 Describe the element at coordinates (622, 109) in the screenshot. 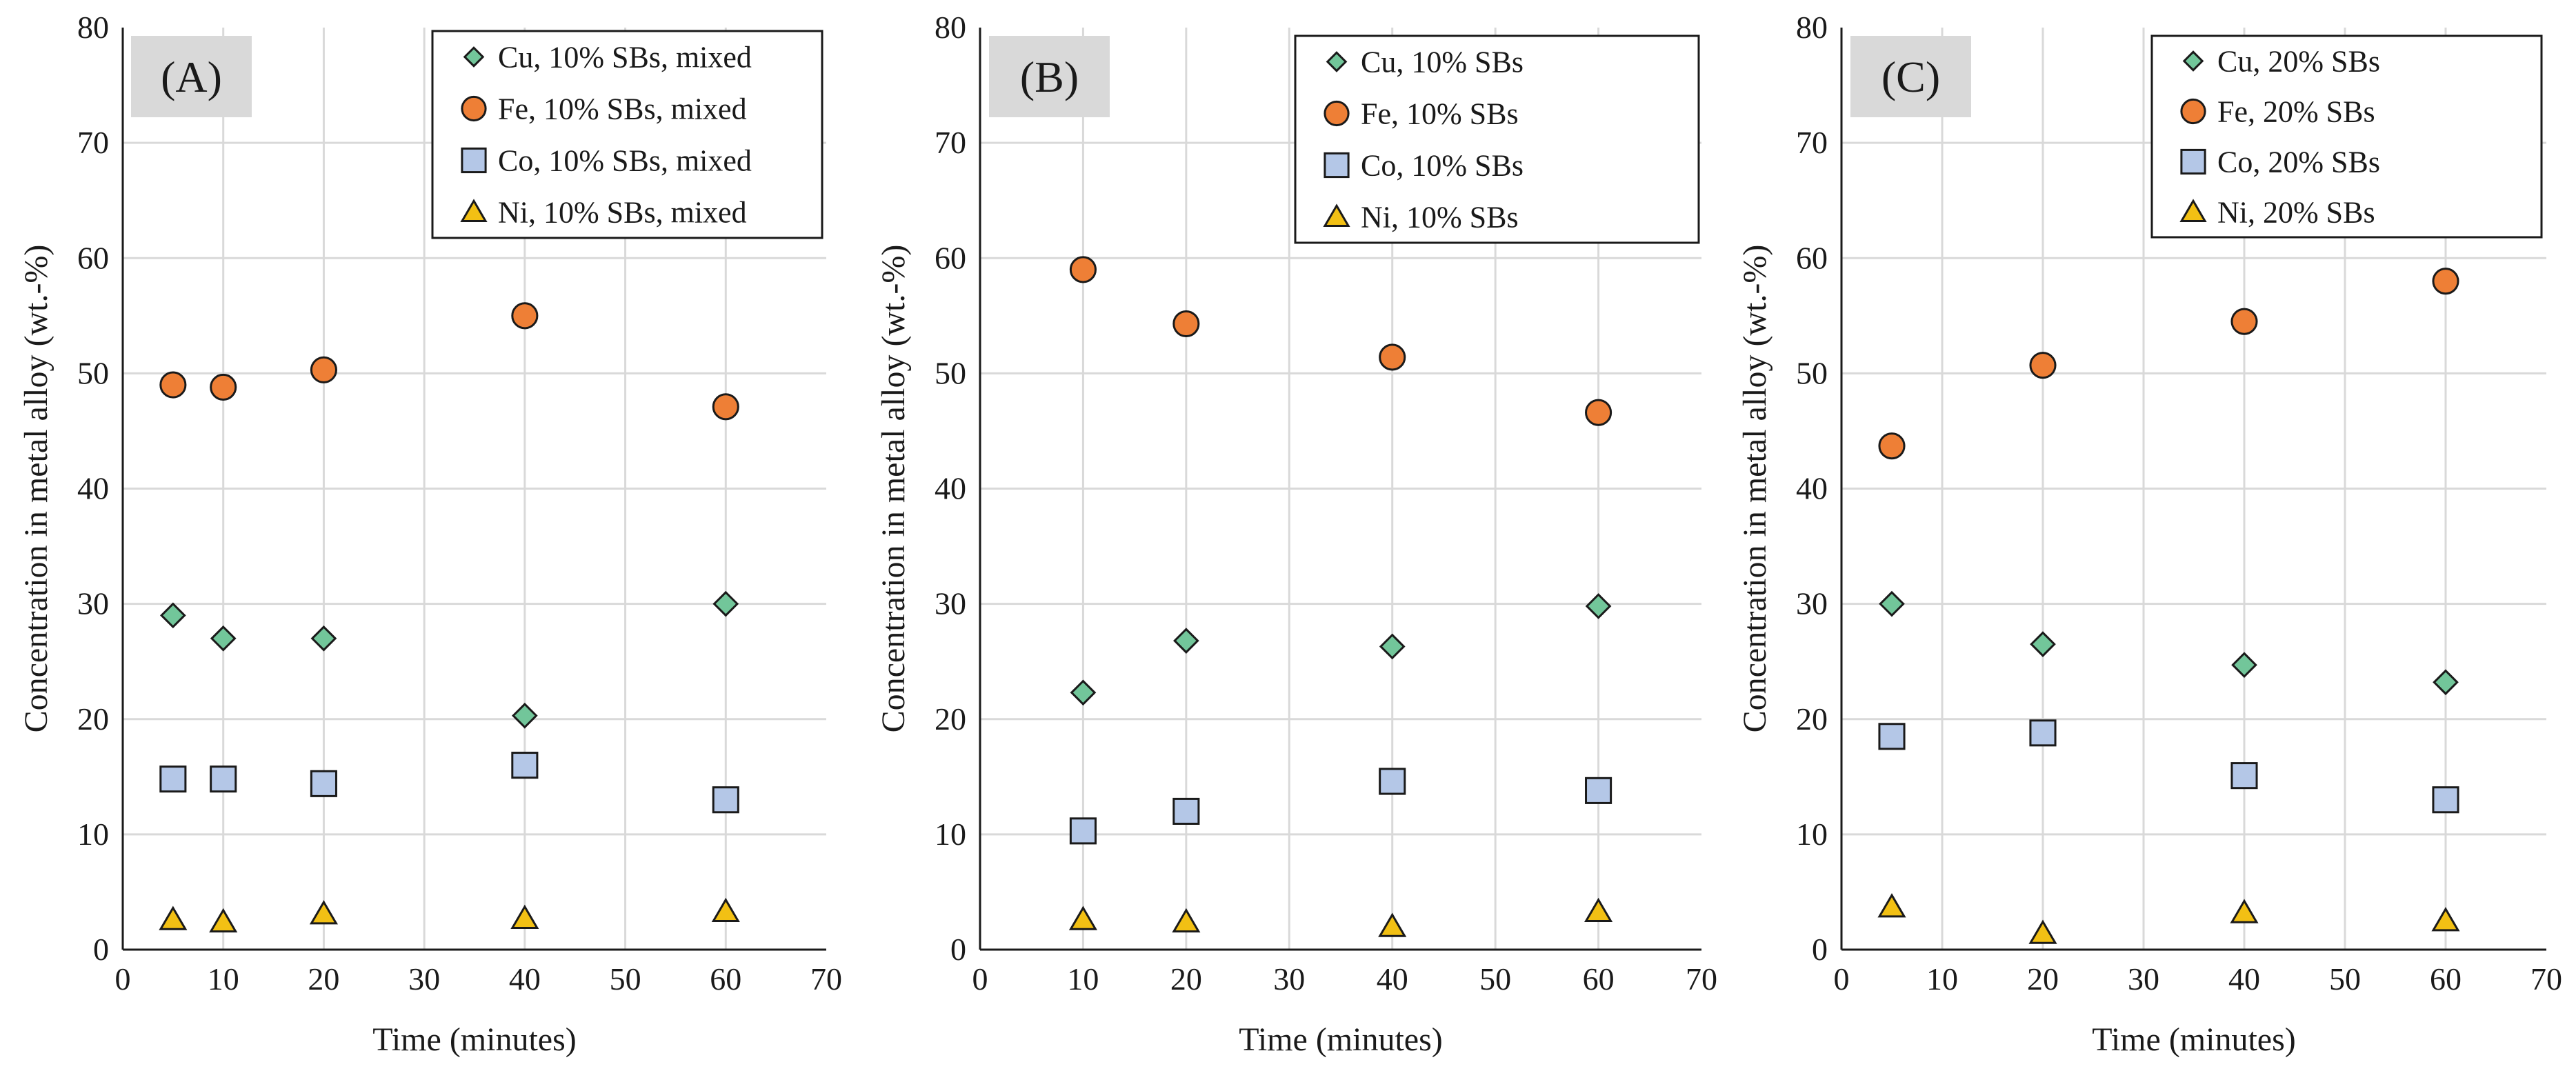

I see `legend-label-fe: Fe, 10% SBs, mixed` at that location.